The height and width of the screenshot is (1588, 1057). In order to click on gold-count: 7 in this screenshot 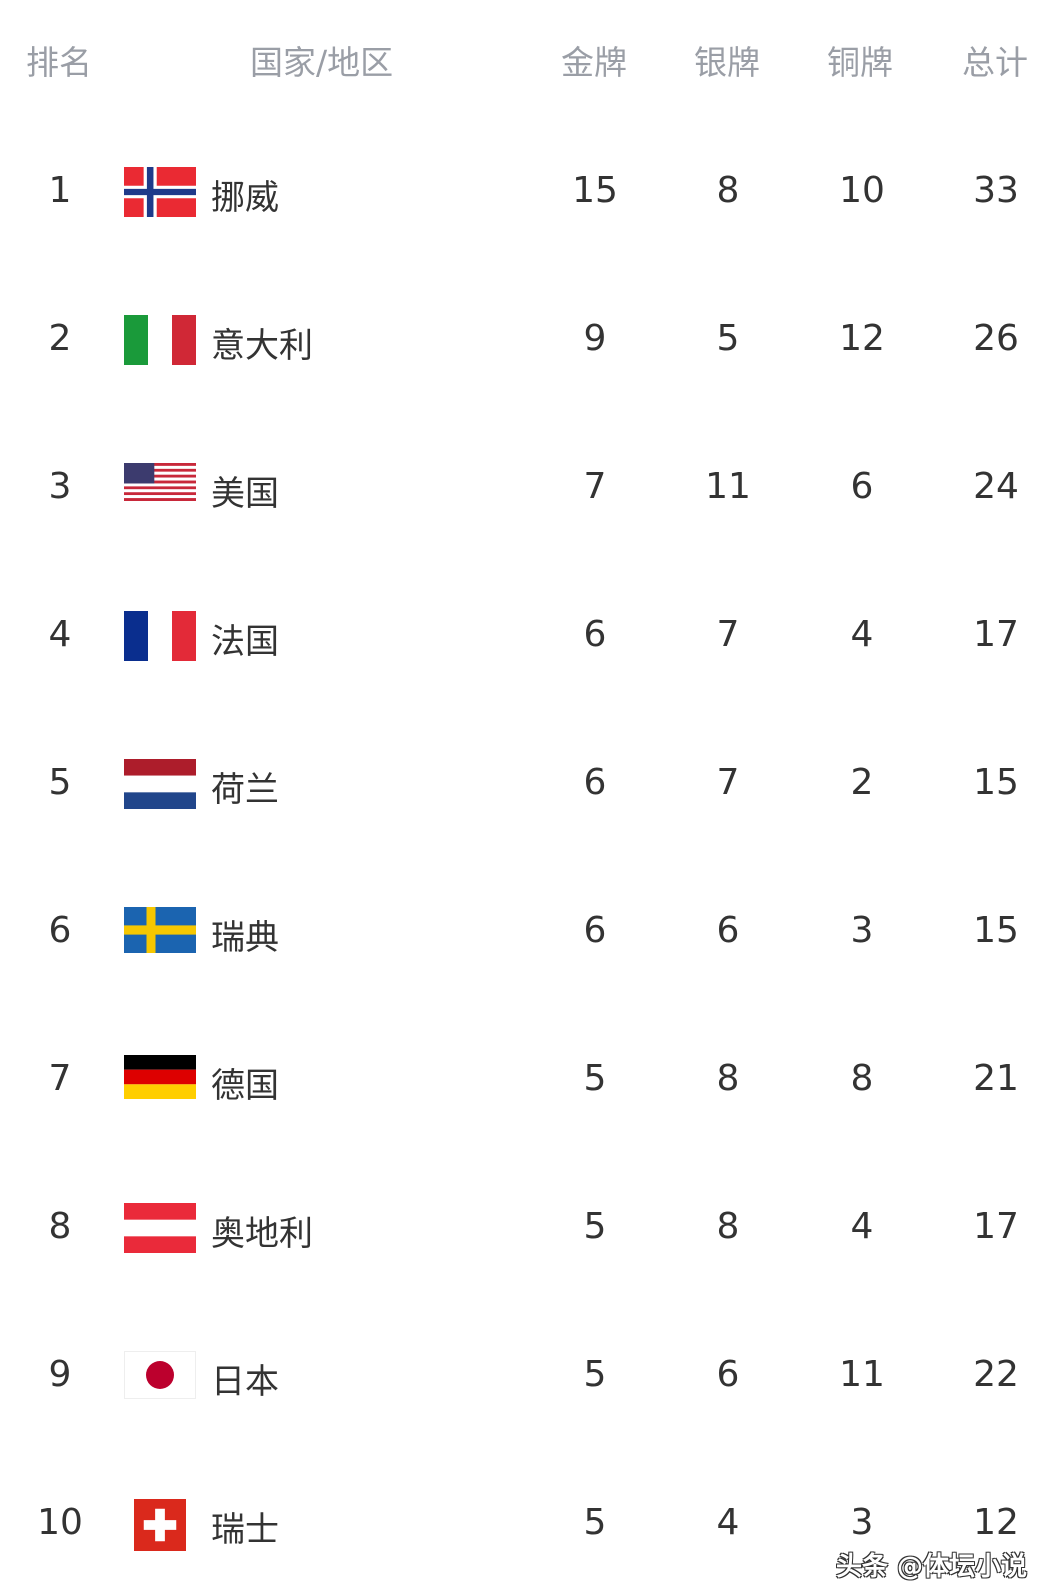, I will do `click(595, 486)`.